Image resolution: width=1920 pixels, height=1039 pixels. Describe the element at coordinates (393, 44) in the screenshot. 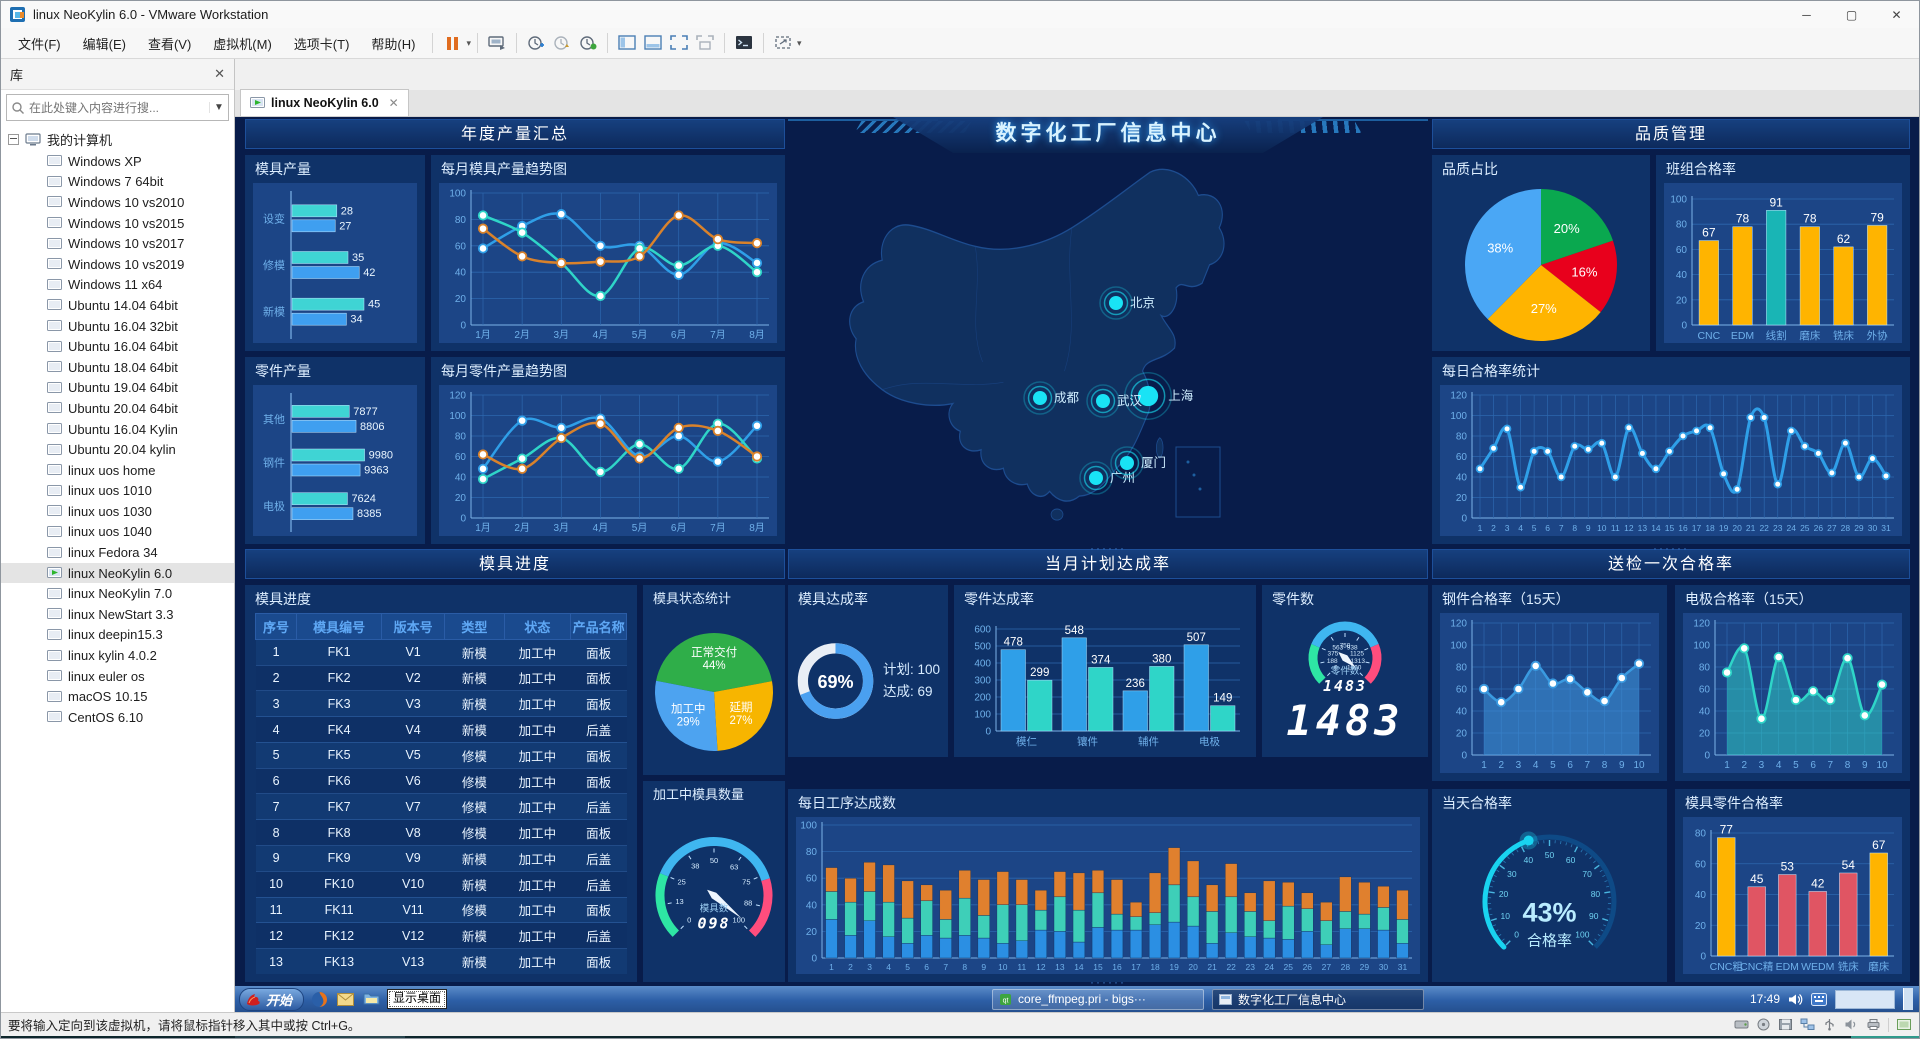

I see `menu-h: 帮助(H)` at that location.